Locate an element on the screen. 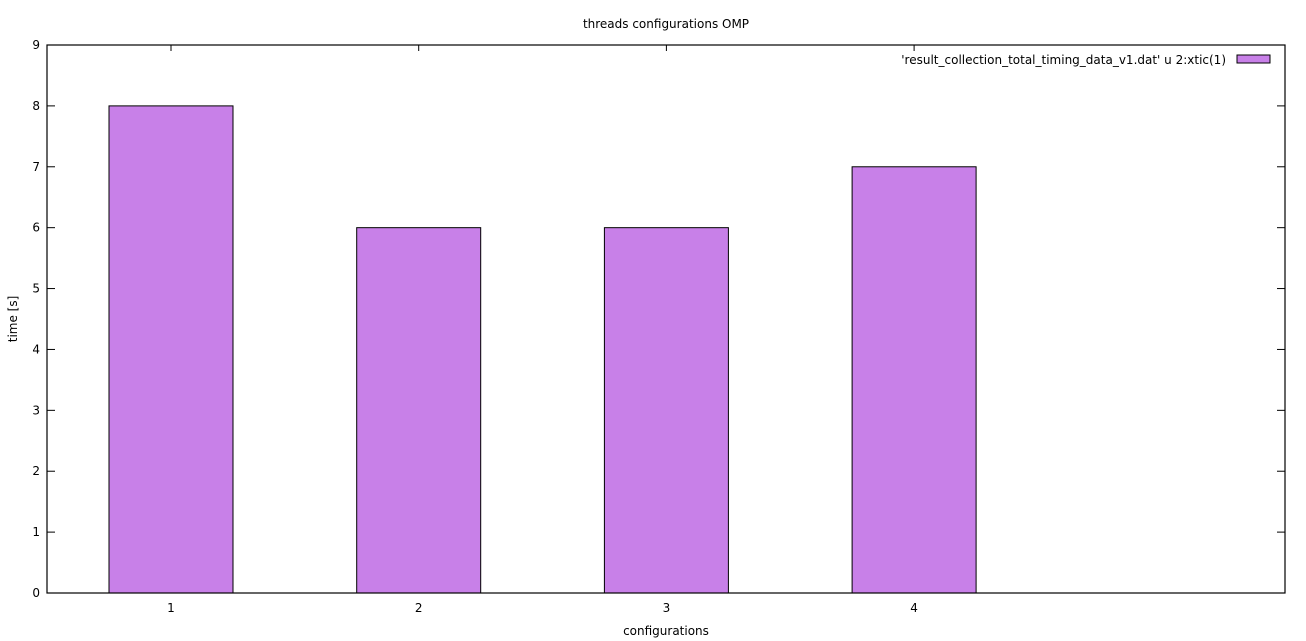 The height and width of the screenshot is (641, 1306). y-tick-label: 5 is located at coordinates (36, 289).